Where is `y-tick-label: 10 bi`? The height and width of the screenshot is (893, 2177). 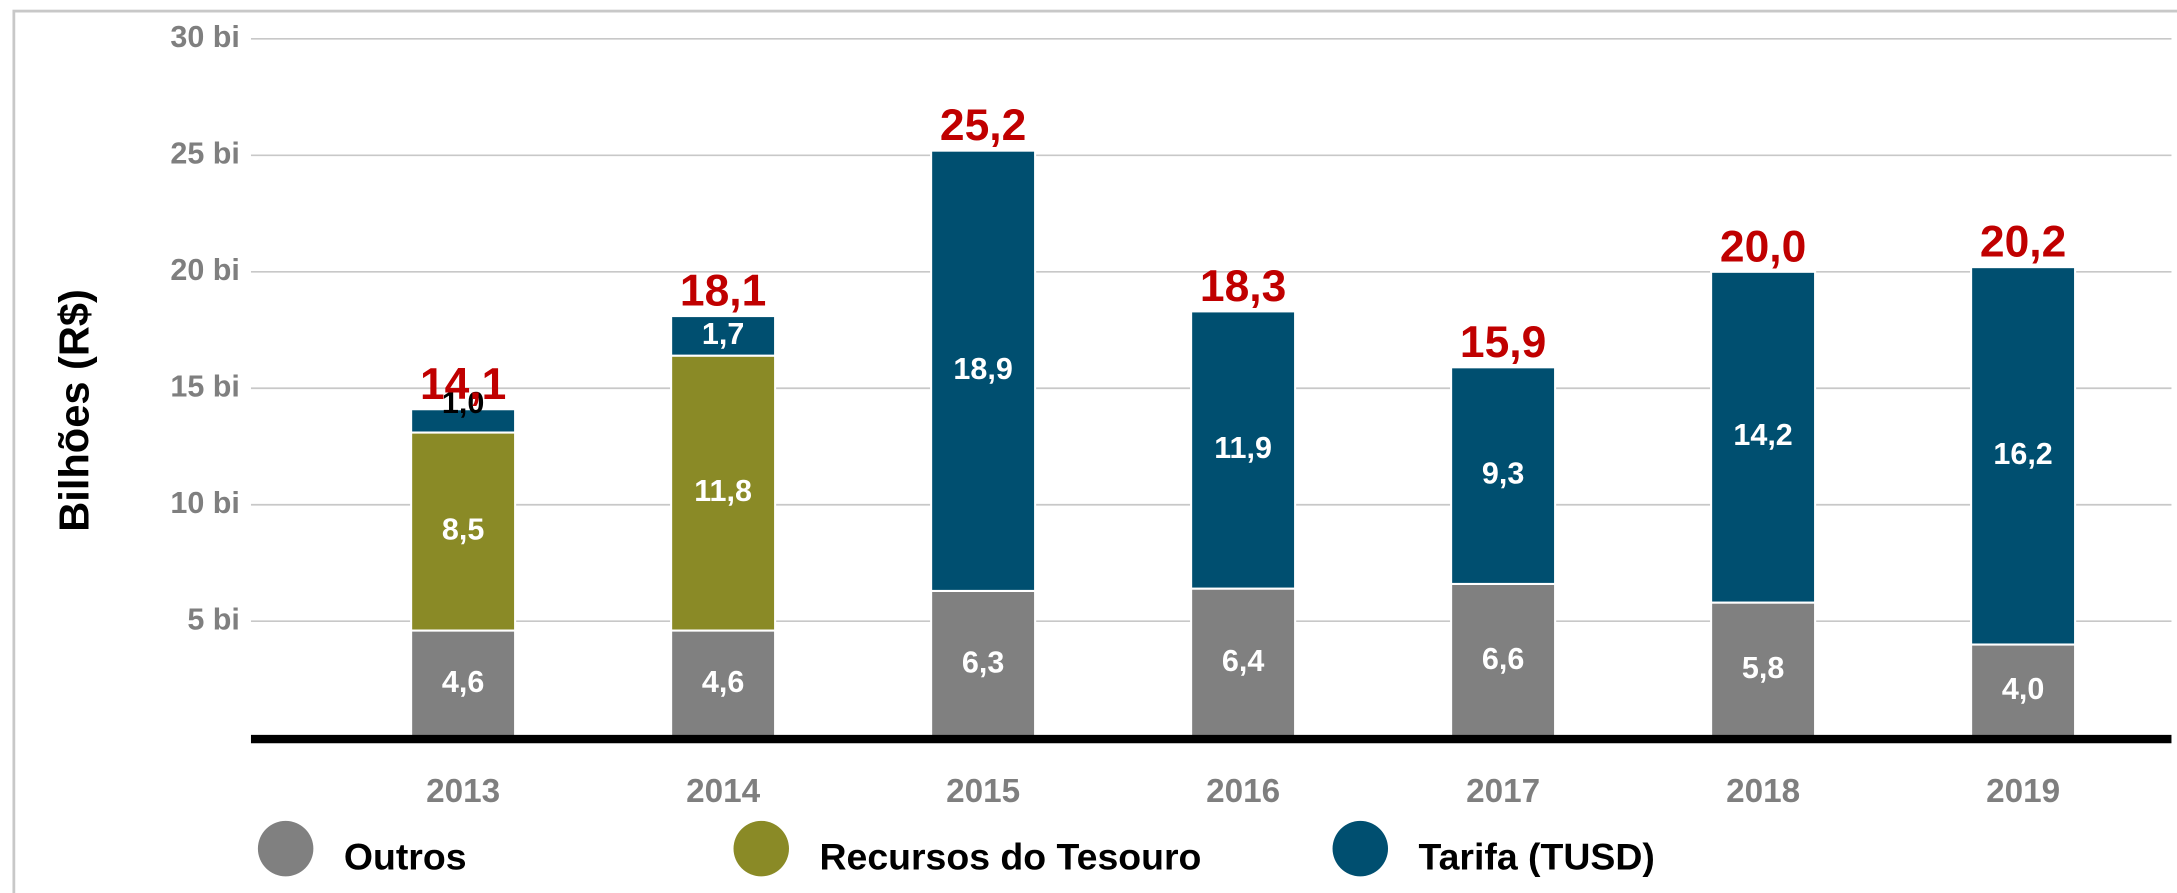
y-tick-label: 10 bi is located at coordinates (205, 503).